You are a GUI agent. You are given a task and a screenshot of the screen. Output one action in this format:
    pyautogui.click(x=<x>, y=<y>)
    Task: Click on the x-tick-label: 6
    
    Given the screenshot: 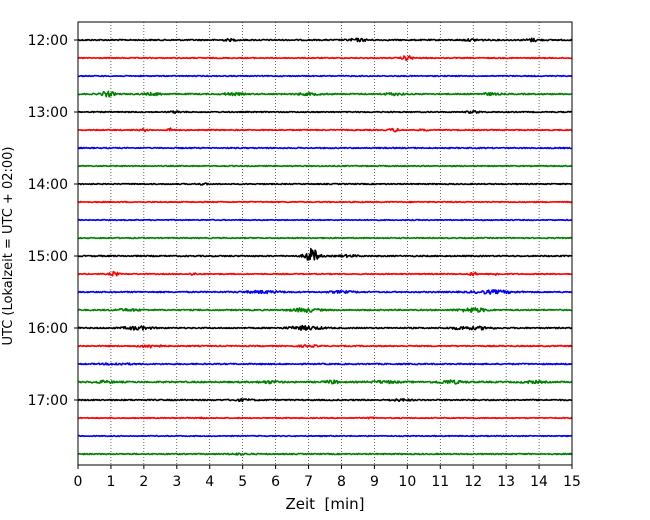 What is the action you would take?
    pyautogui.click(x=275, y=482)
    